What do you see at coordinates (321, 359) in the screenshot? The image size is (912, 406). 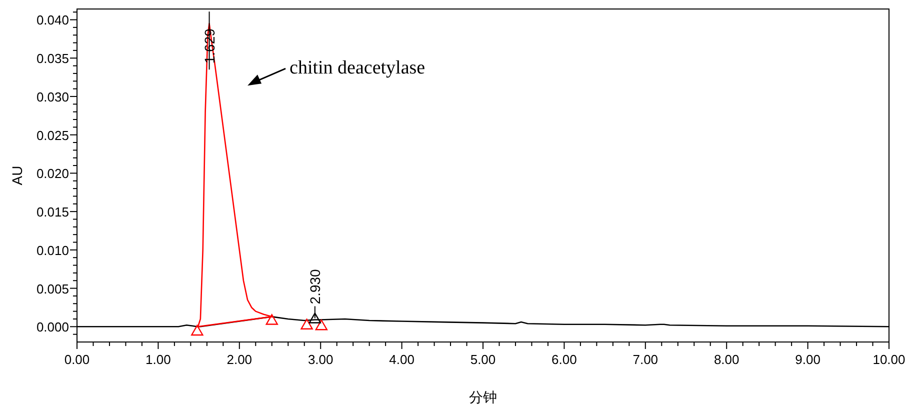 I see `x-tick-label: 3.00` at bounding box center [321, 359].